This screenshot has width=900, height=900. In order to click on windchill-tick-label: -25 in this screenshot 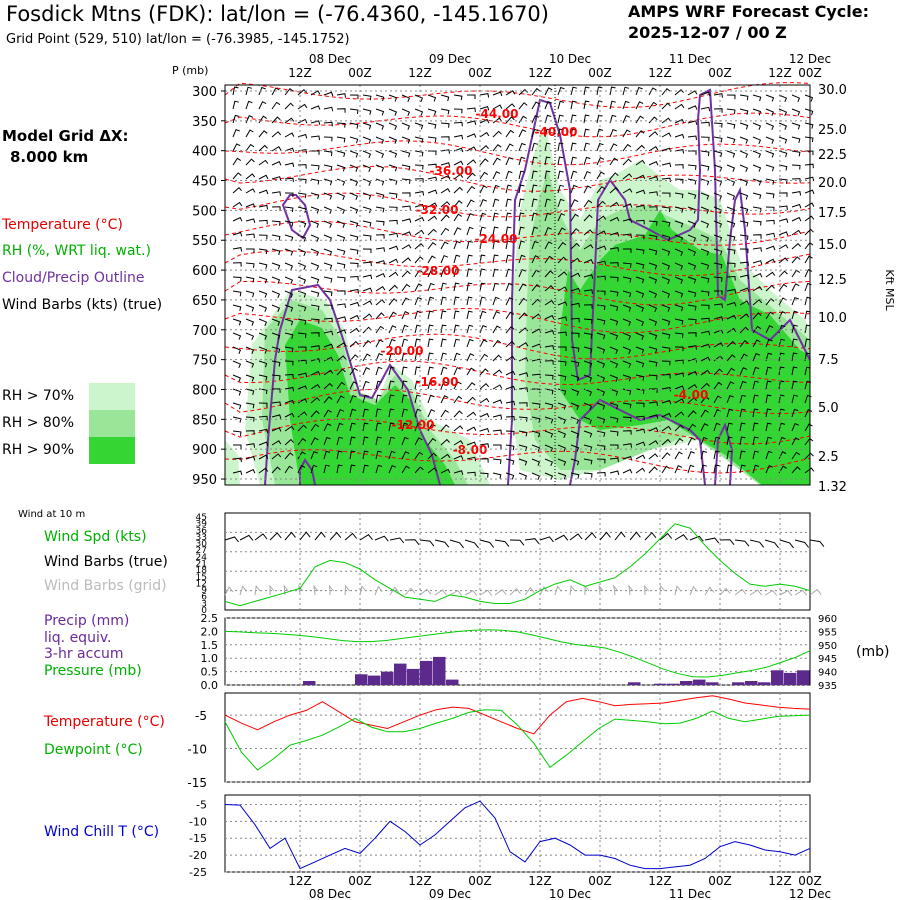, I will do `click(198, 872)`.